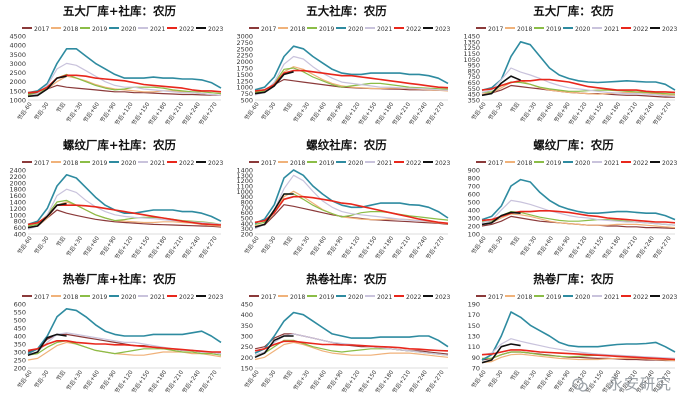  I want to click on y-tick-label: 2500, so click(17, 73).